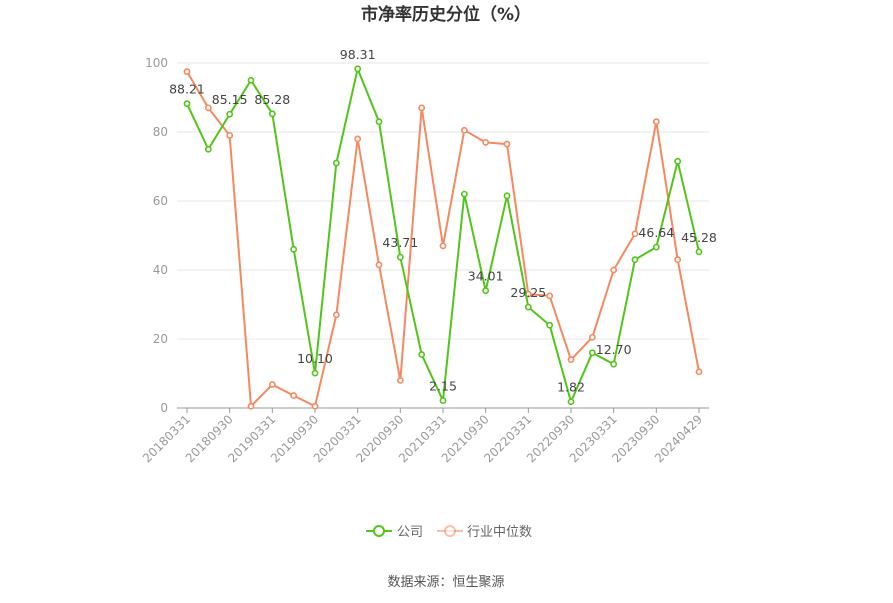  What do you see at coordinates (156, 63) in the screenshot?
I see `y-tick-label: 100` at bounding box center [156, 63].